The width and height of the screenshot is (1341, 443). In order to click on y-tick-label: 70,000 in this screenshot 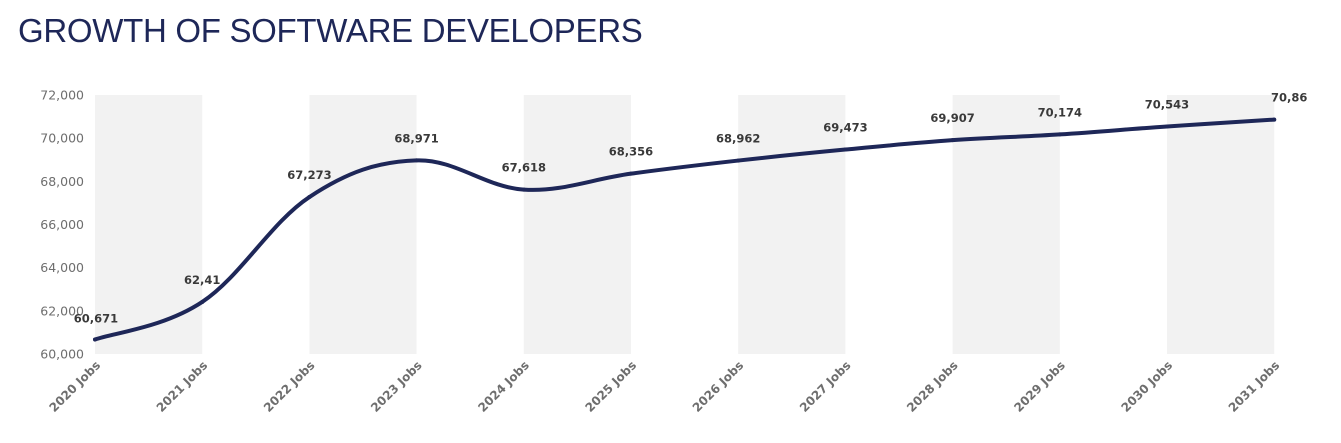, I will do `click(62, 138)`.